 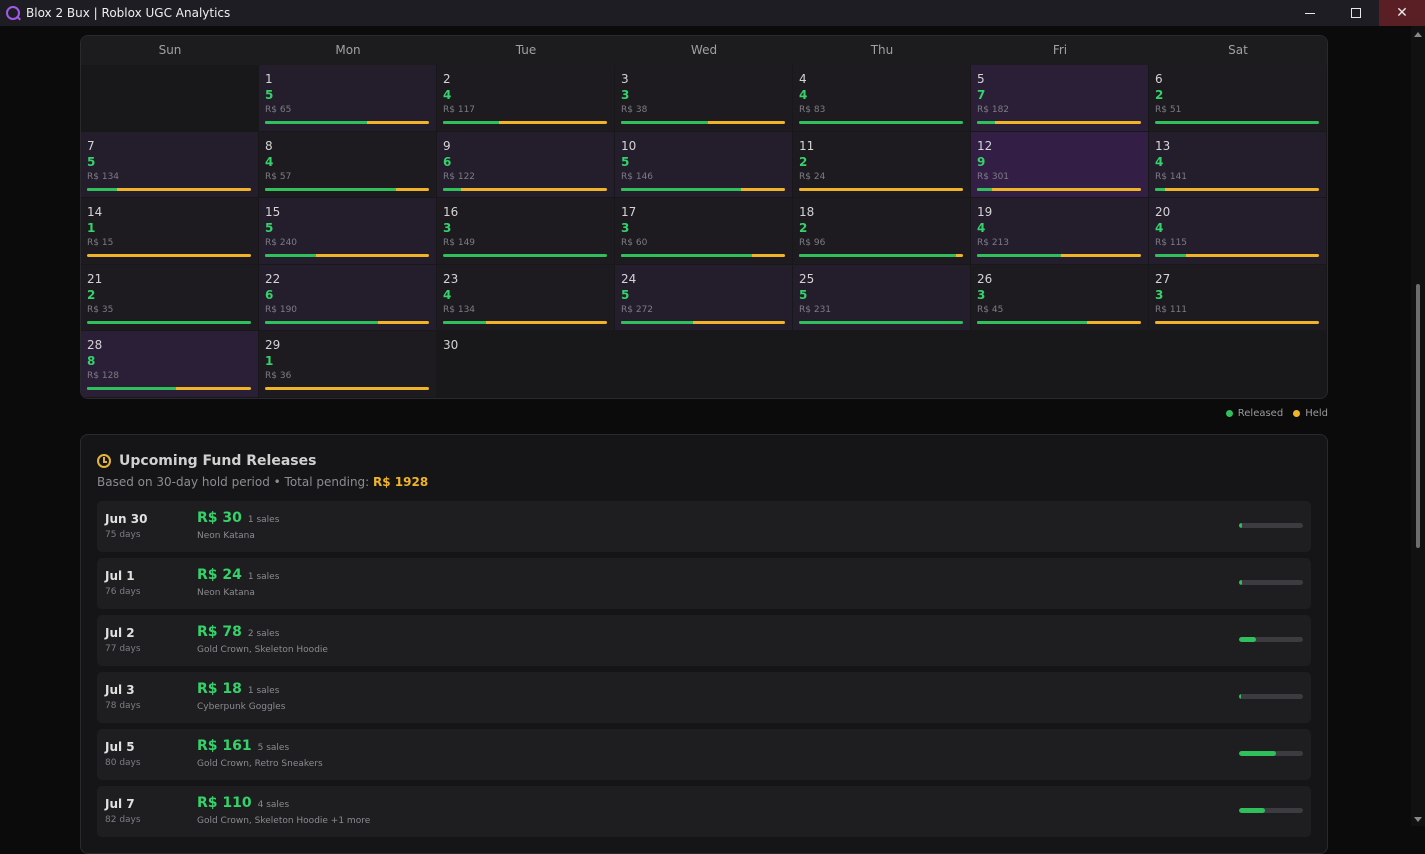 I want to click on day-revenue: R$ 45, so click(x=990, y=309).